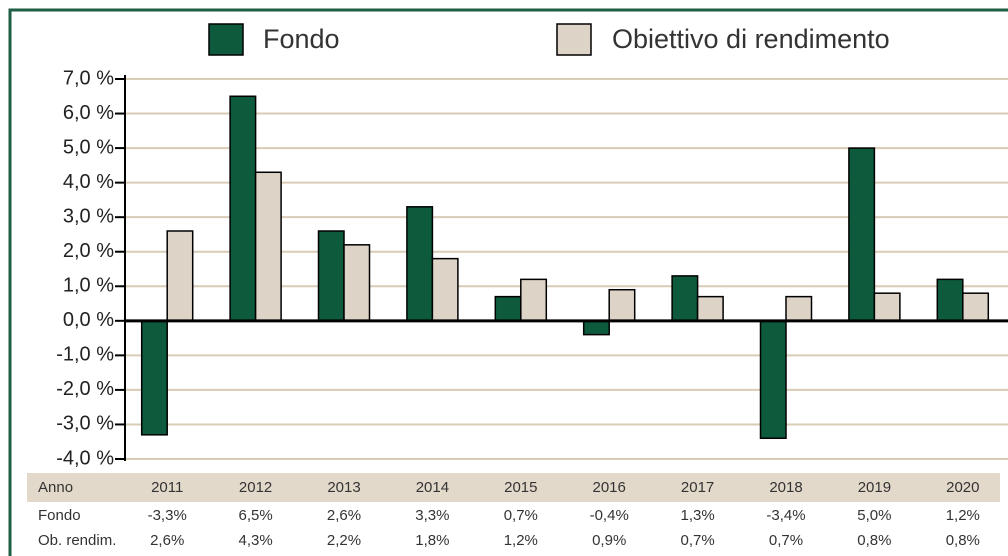 This screenshot has height=556, width=1008. Describe the element at coordinates (697, 515) in the screenshot. I see `table-value: 1,3%` at that location.